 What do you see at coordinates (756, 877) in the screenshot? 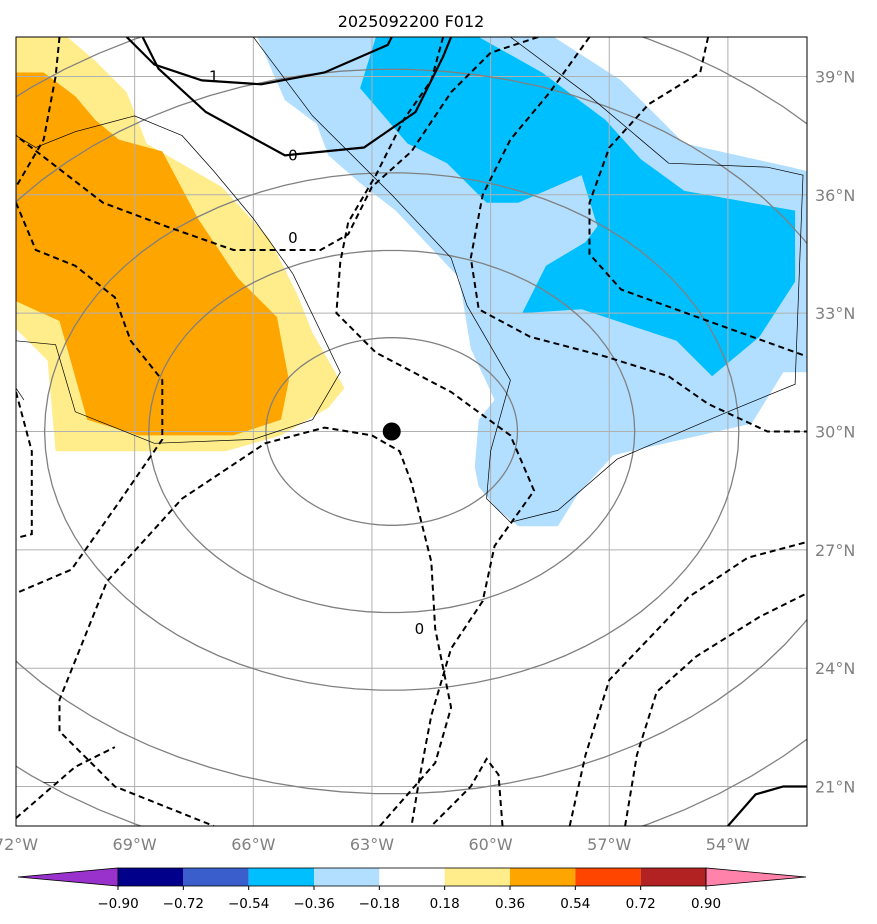
I see `colorbar-extend-high` at bounding box center [756, 877].